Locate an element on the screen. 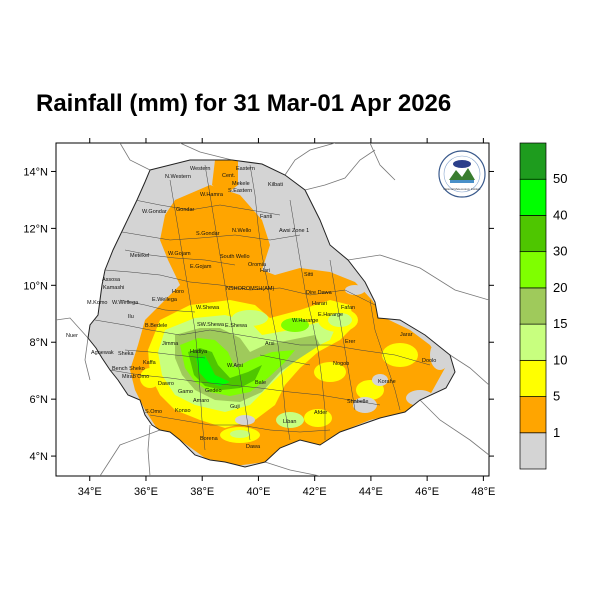 The width and height of the screenshot is (600, 600). region-label: Oromia is located at coordinates (257, 265).